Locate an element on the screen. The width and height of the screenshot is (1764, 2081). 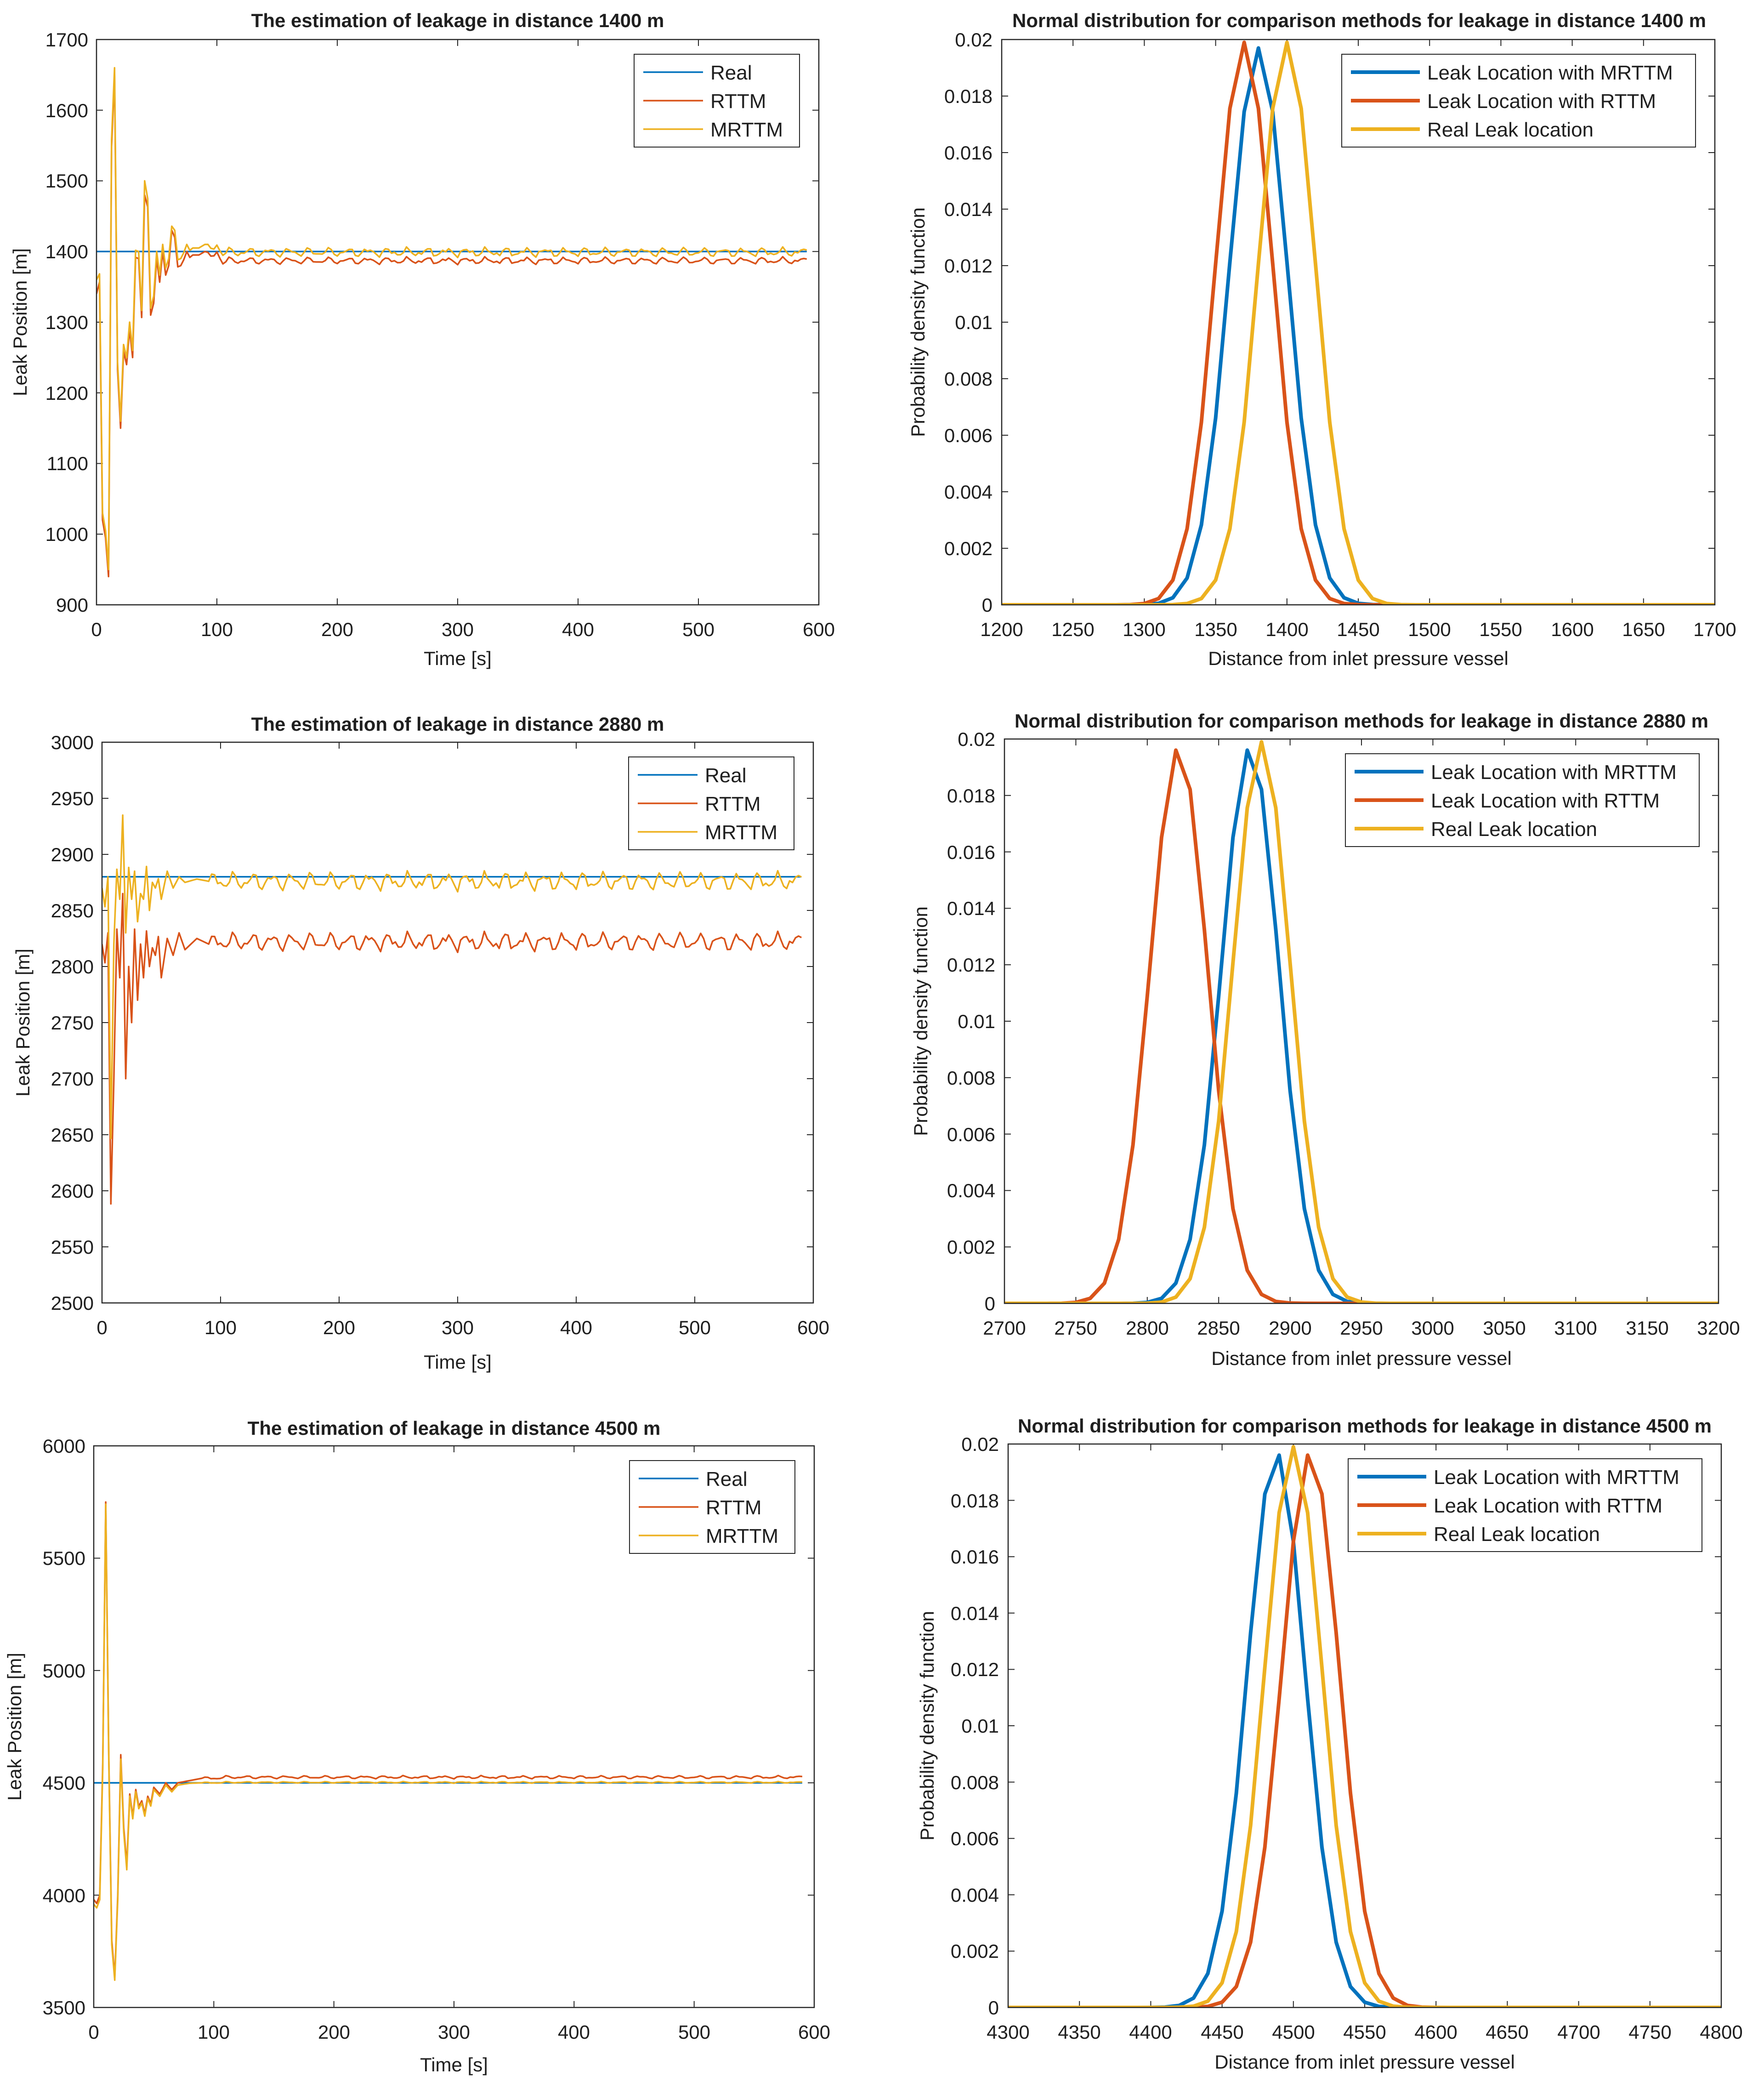
y-tick-label: 0.004 is located at coordinates (975, 1895).